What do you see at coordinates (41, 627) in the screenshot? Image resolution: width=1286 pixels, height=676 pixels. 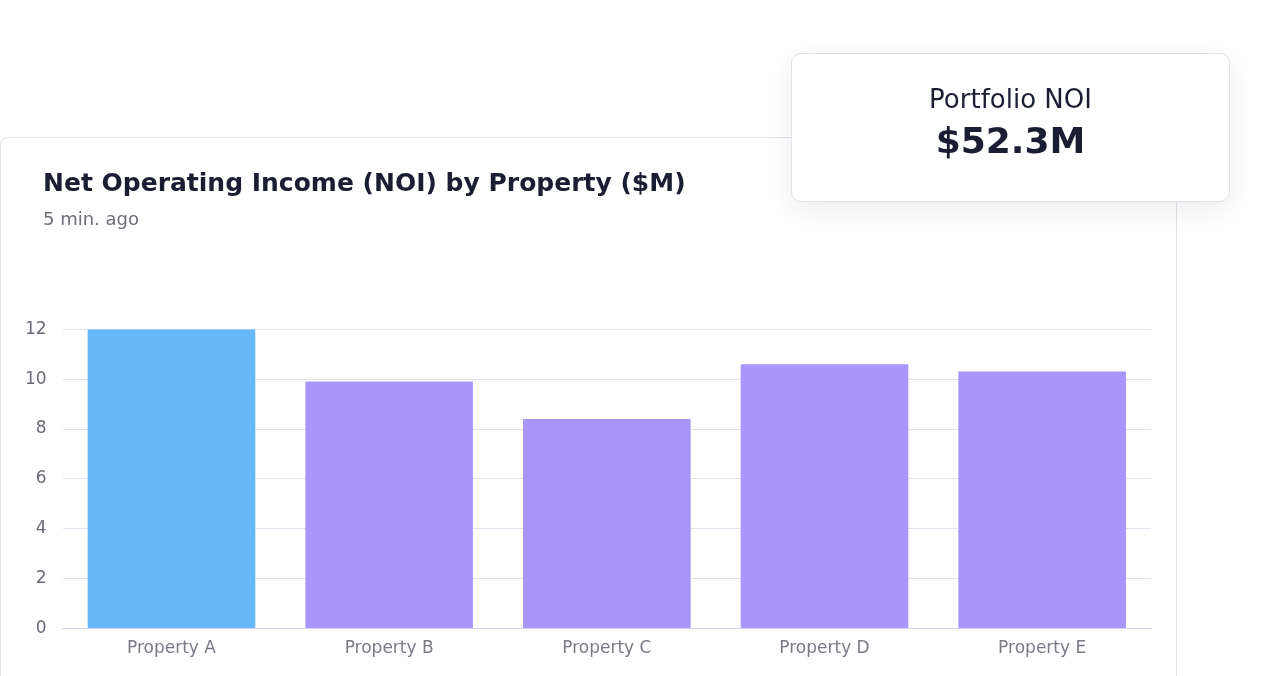 I see `y-tick-label: 0` at bounding box center [41, 627].